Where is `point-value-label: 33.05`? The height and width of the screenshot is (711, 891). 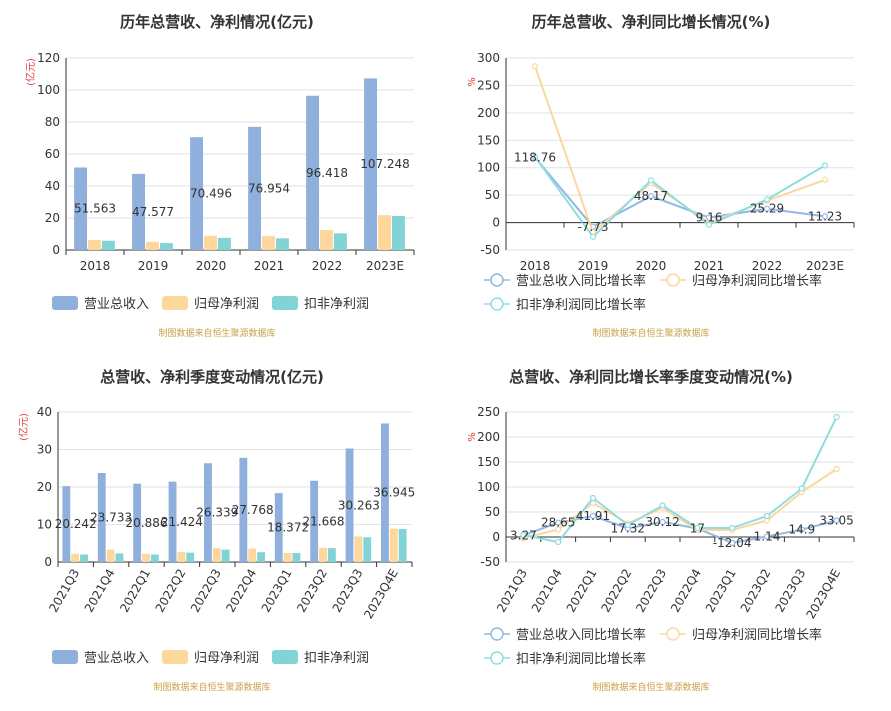
point-value-label: 33.05 is located at coordinates (836, 520).